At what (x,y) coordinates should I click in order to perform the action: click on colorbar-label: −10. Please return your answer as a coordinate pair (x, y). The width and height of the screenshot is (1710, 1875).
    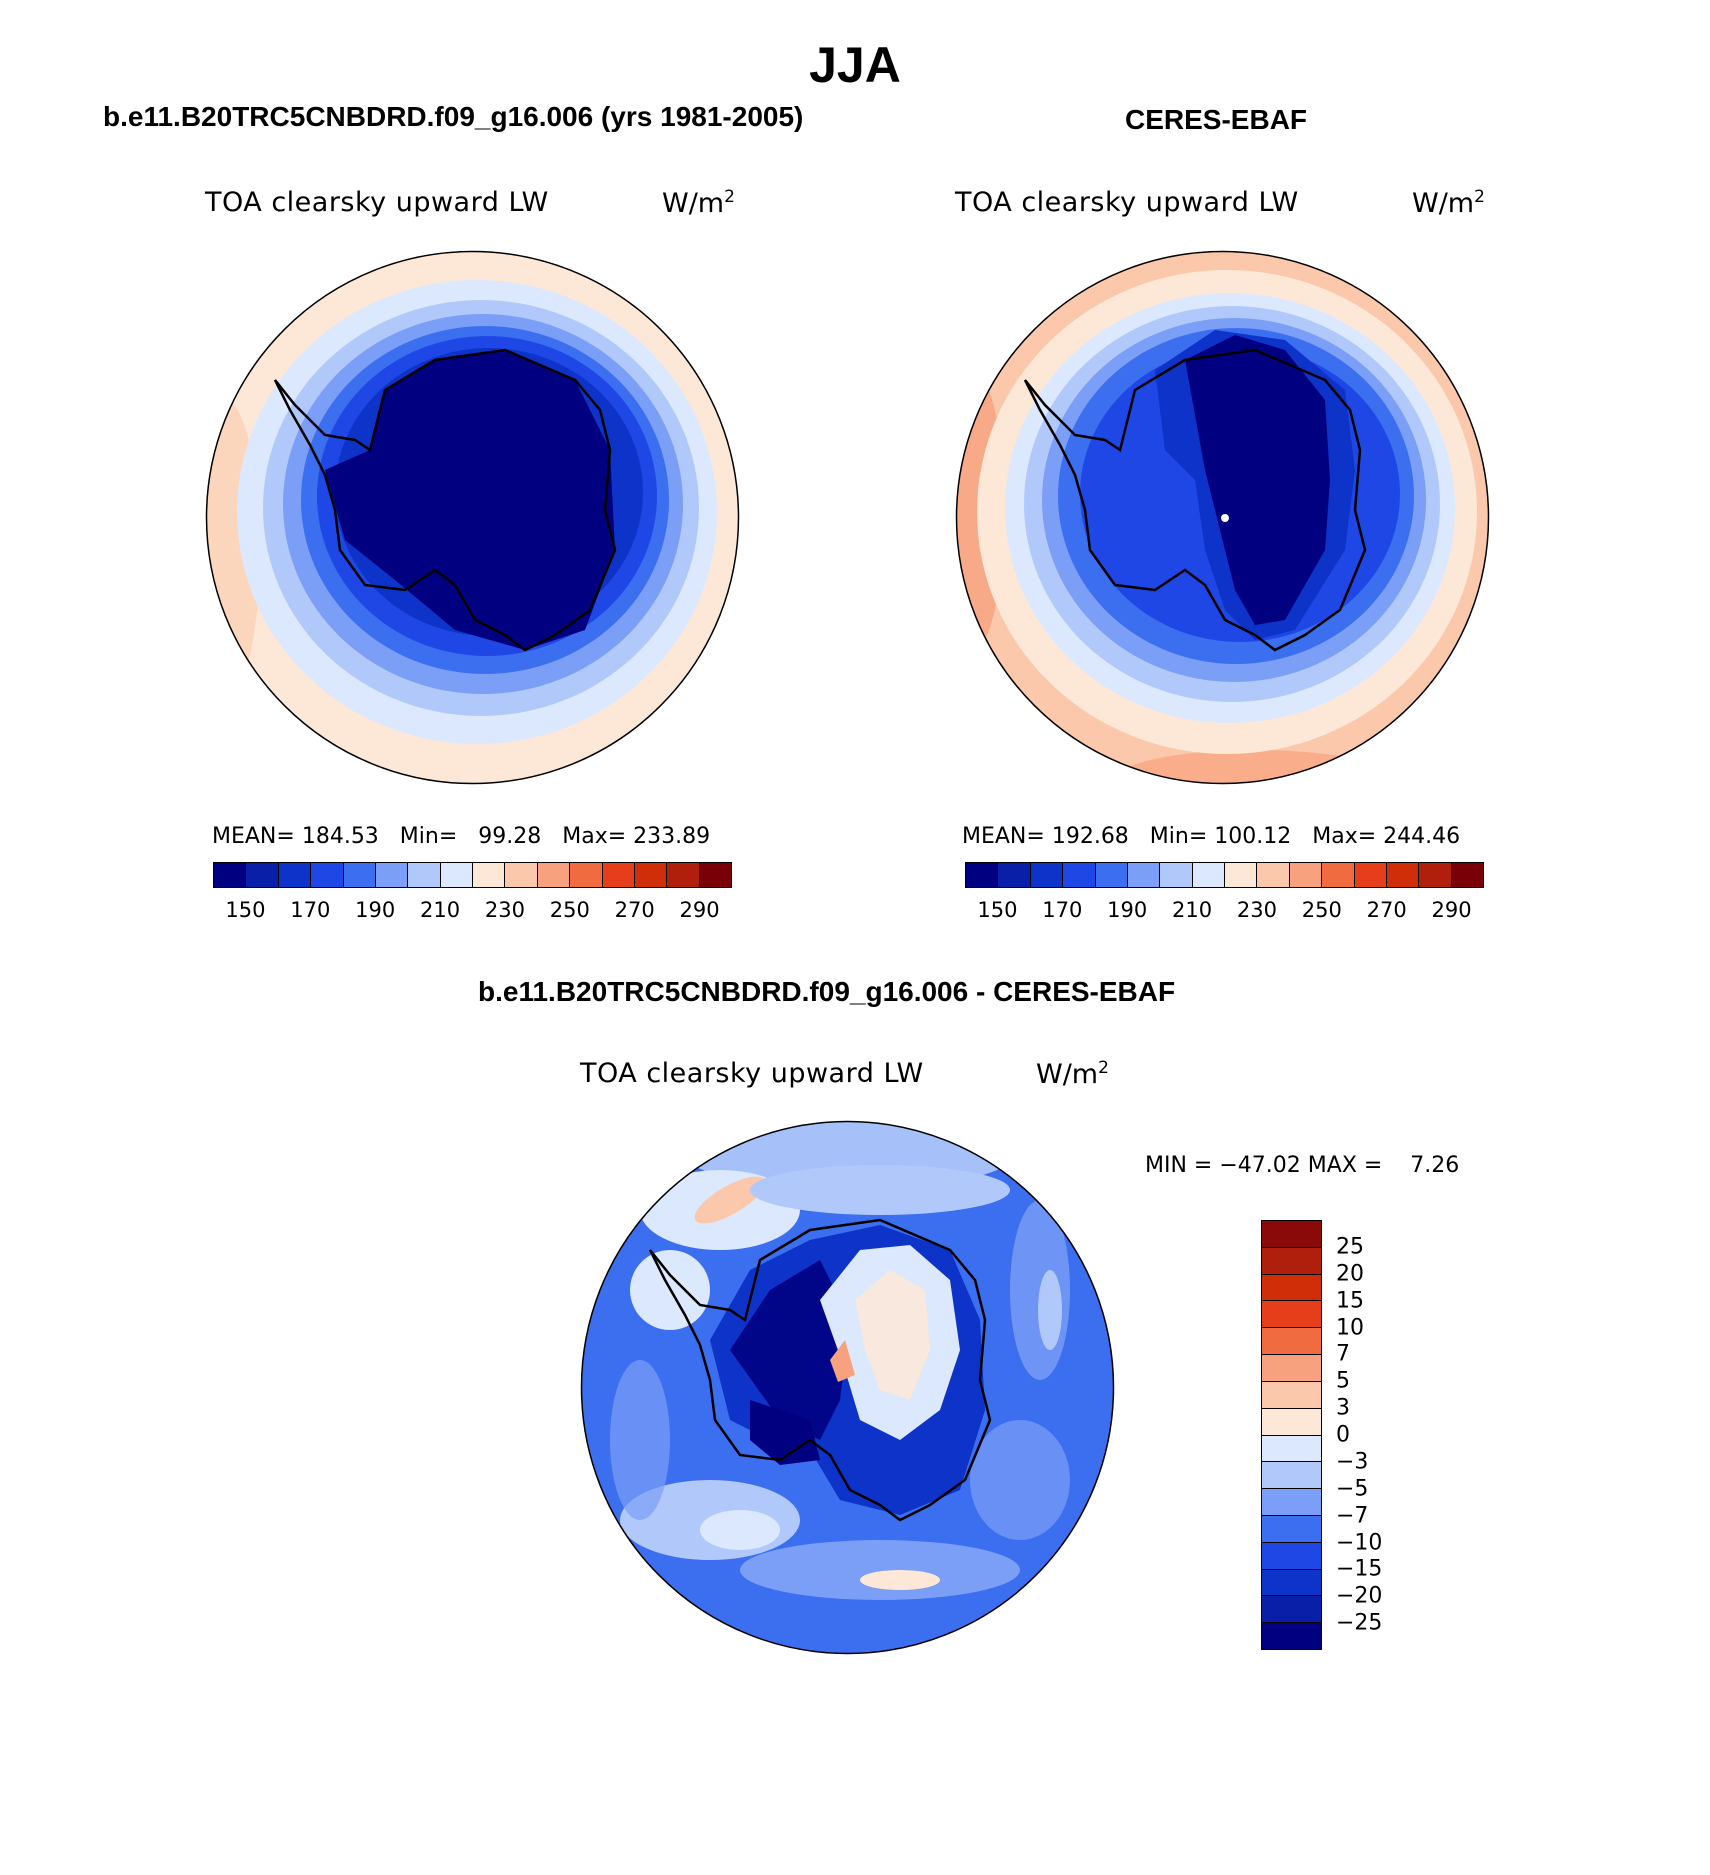
    Looking at the image, I should click on (1359, 1542).